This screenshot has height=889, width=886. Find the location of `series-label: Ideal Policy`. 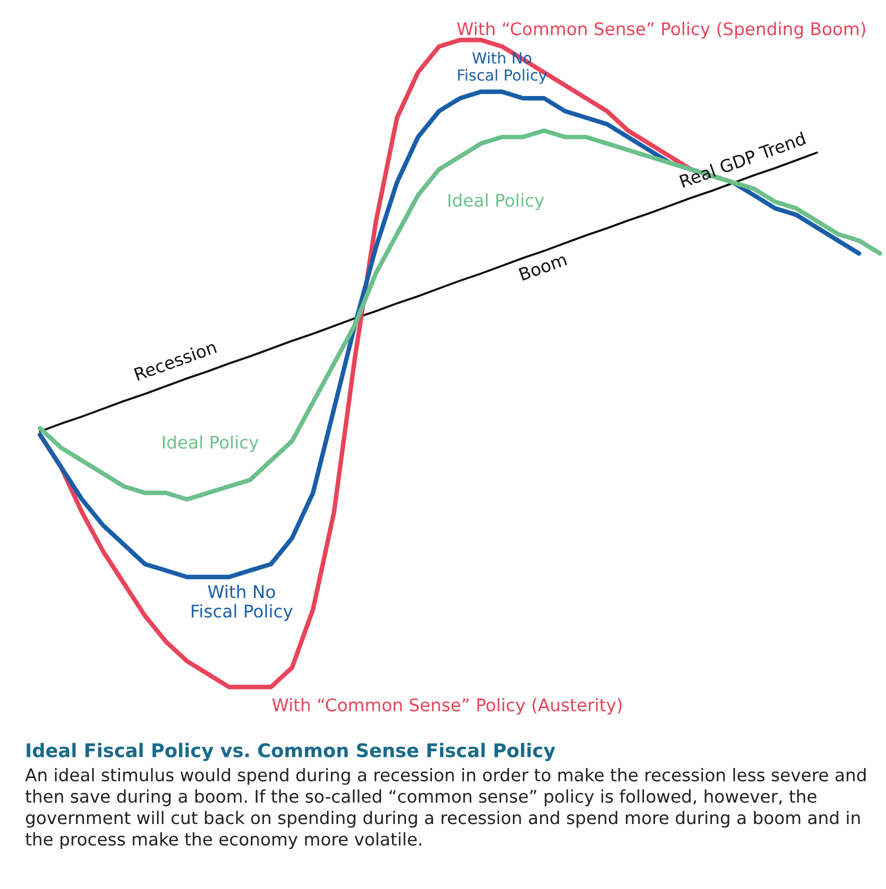

series-label: Ideal Policy is located at coordinates (496, 201).